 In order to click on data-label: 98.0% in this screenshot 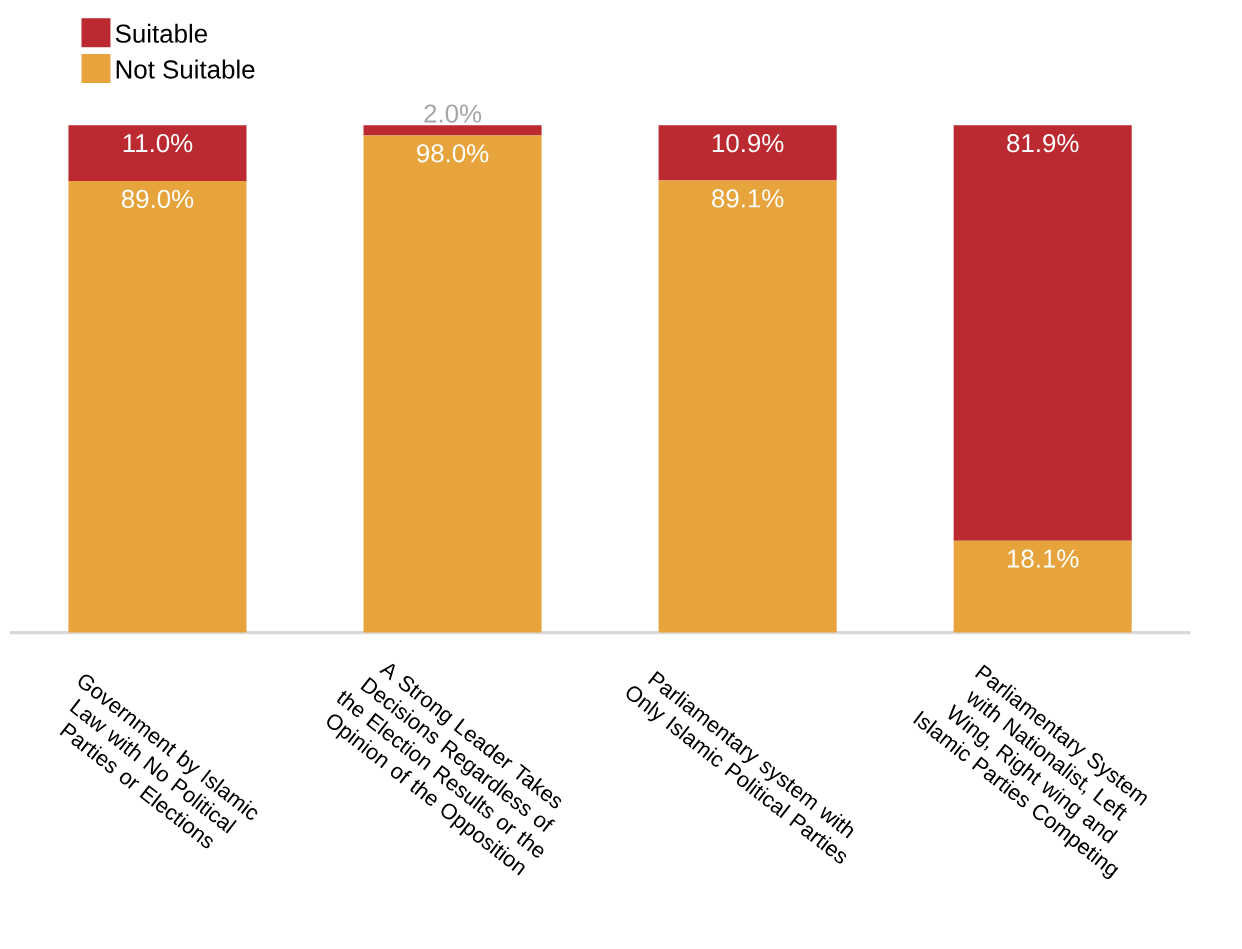, I will do `click(453, 153)`.